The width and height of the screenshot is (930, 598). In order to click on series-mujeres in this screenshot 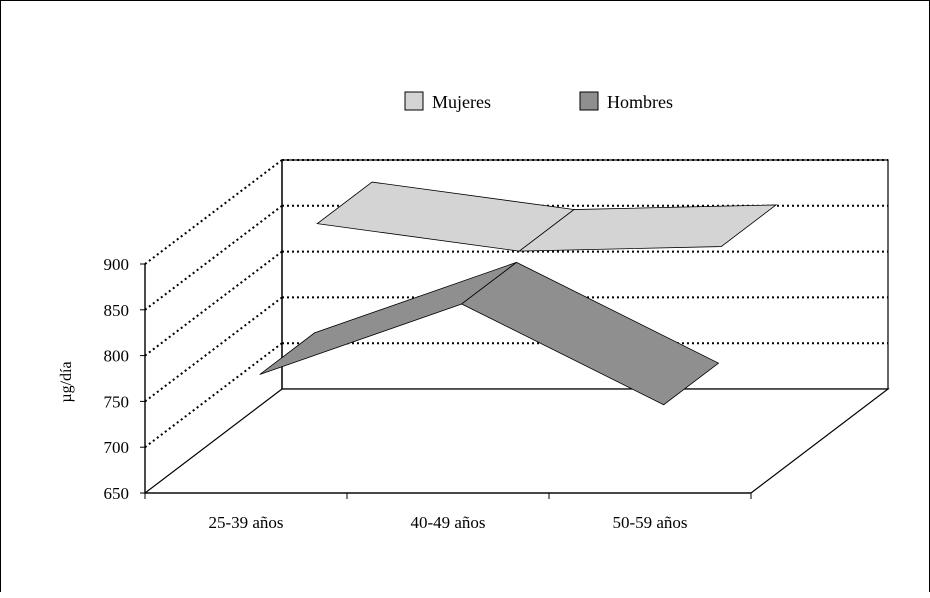, I will do `click(547, 216)`.